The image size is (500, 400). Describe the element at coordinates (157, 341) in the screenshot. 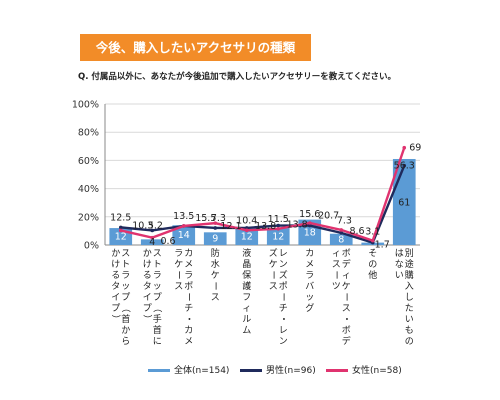

I see `x-tick-label: に` at that location.